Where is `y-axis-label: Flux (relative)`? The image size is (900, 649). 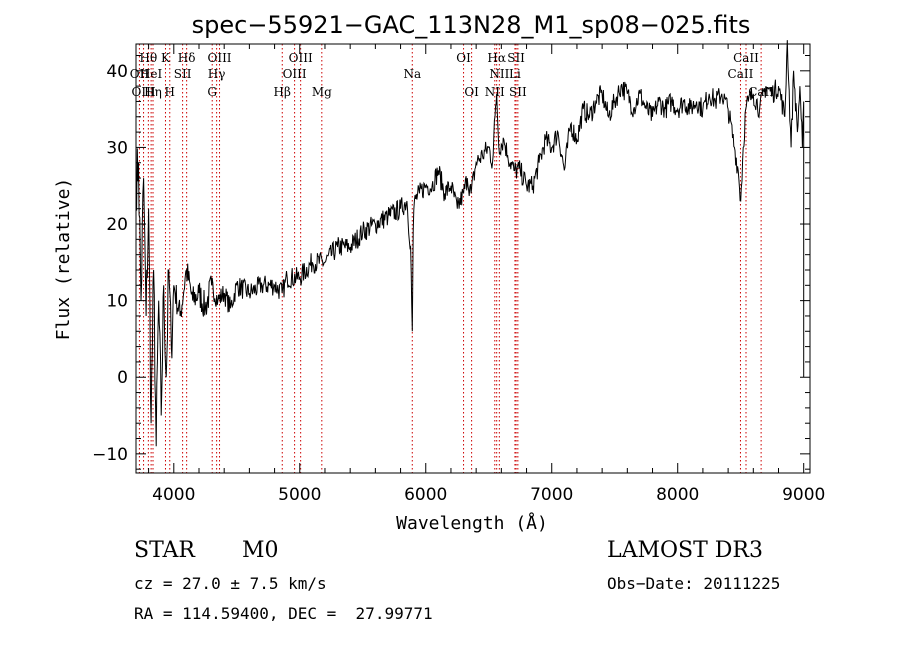 y-axis-label: Flux (relative) is located at coordinates (63, 259).